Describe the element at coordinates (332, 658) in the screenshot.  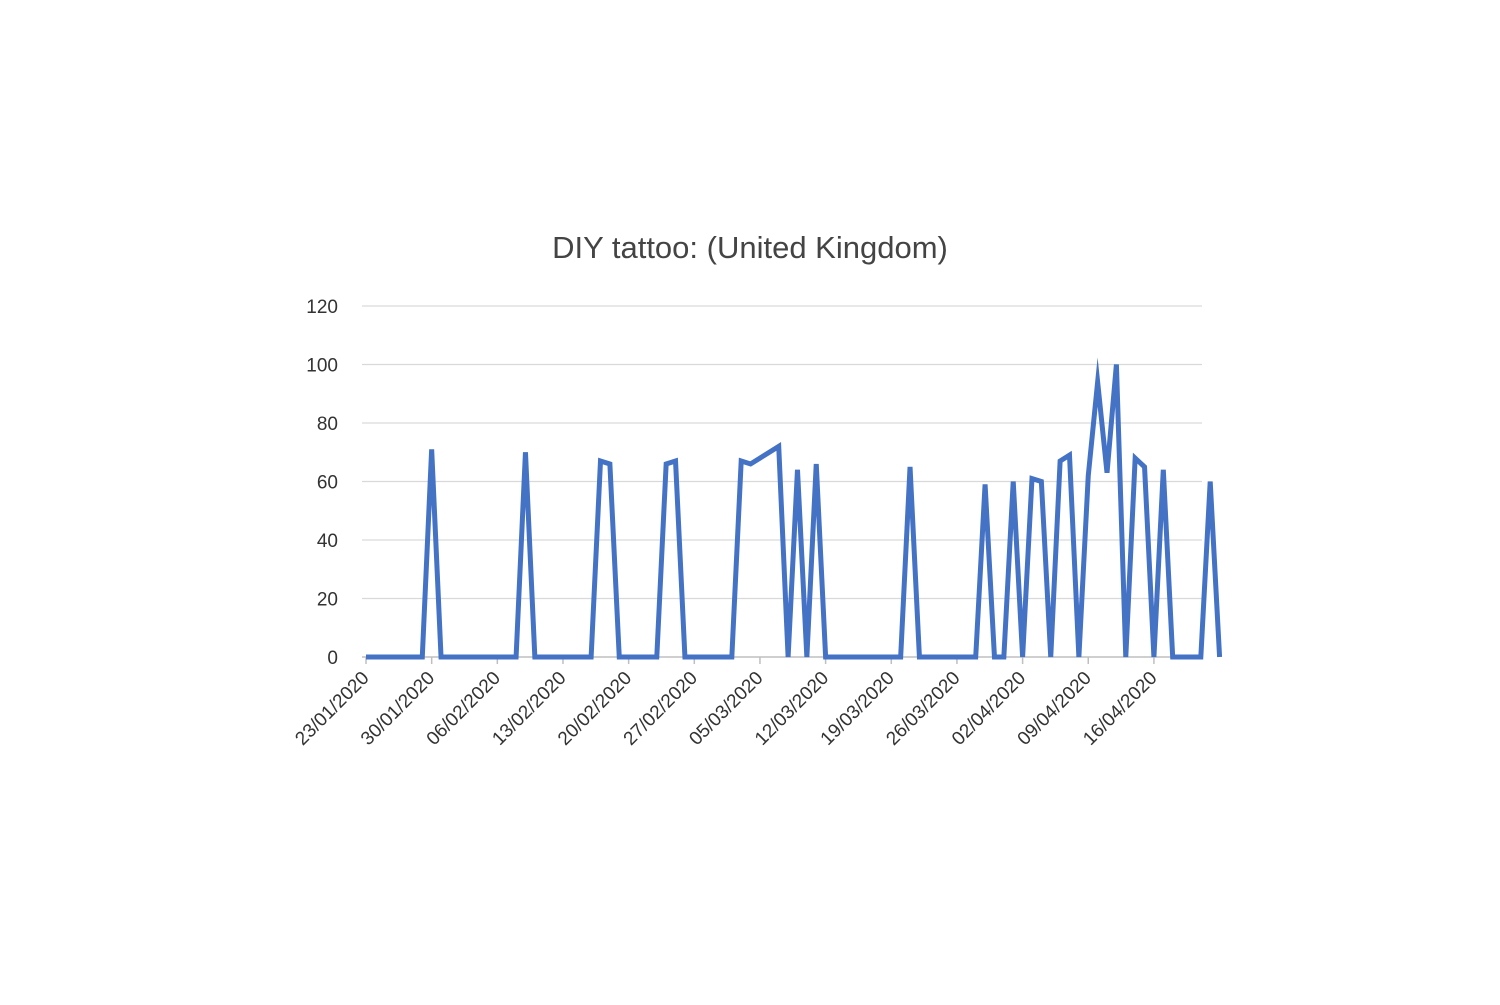
I see `y-tick-label: 0` at that location.